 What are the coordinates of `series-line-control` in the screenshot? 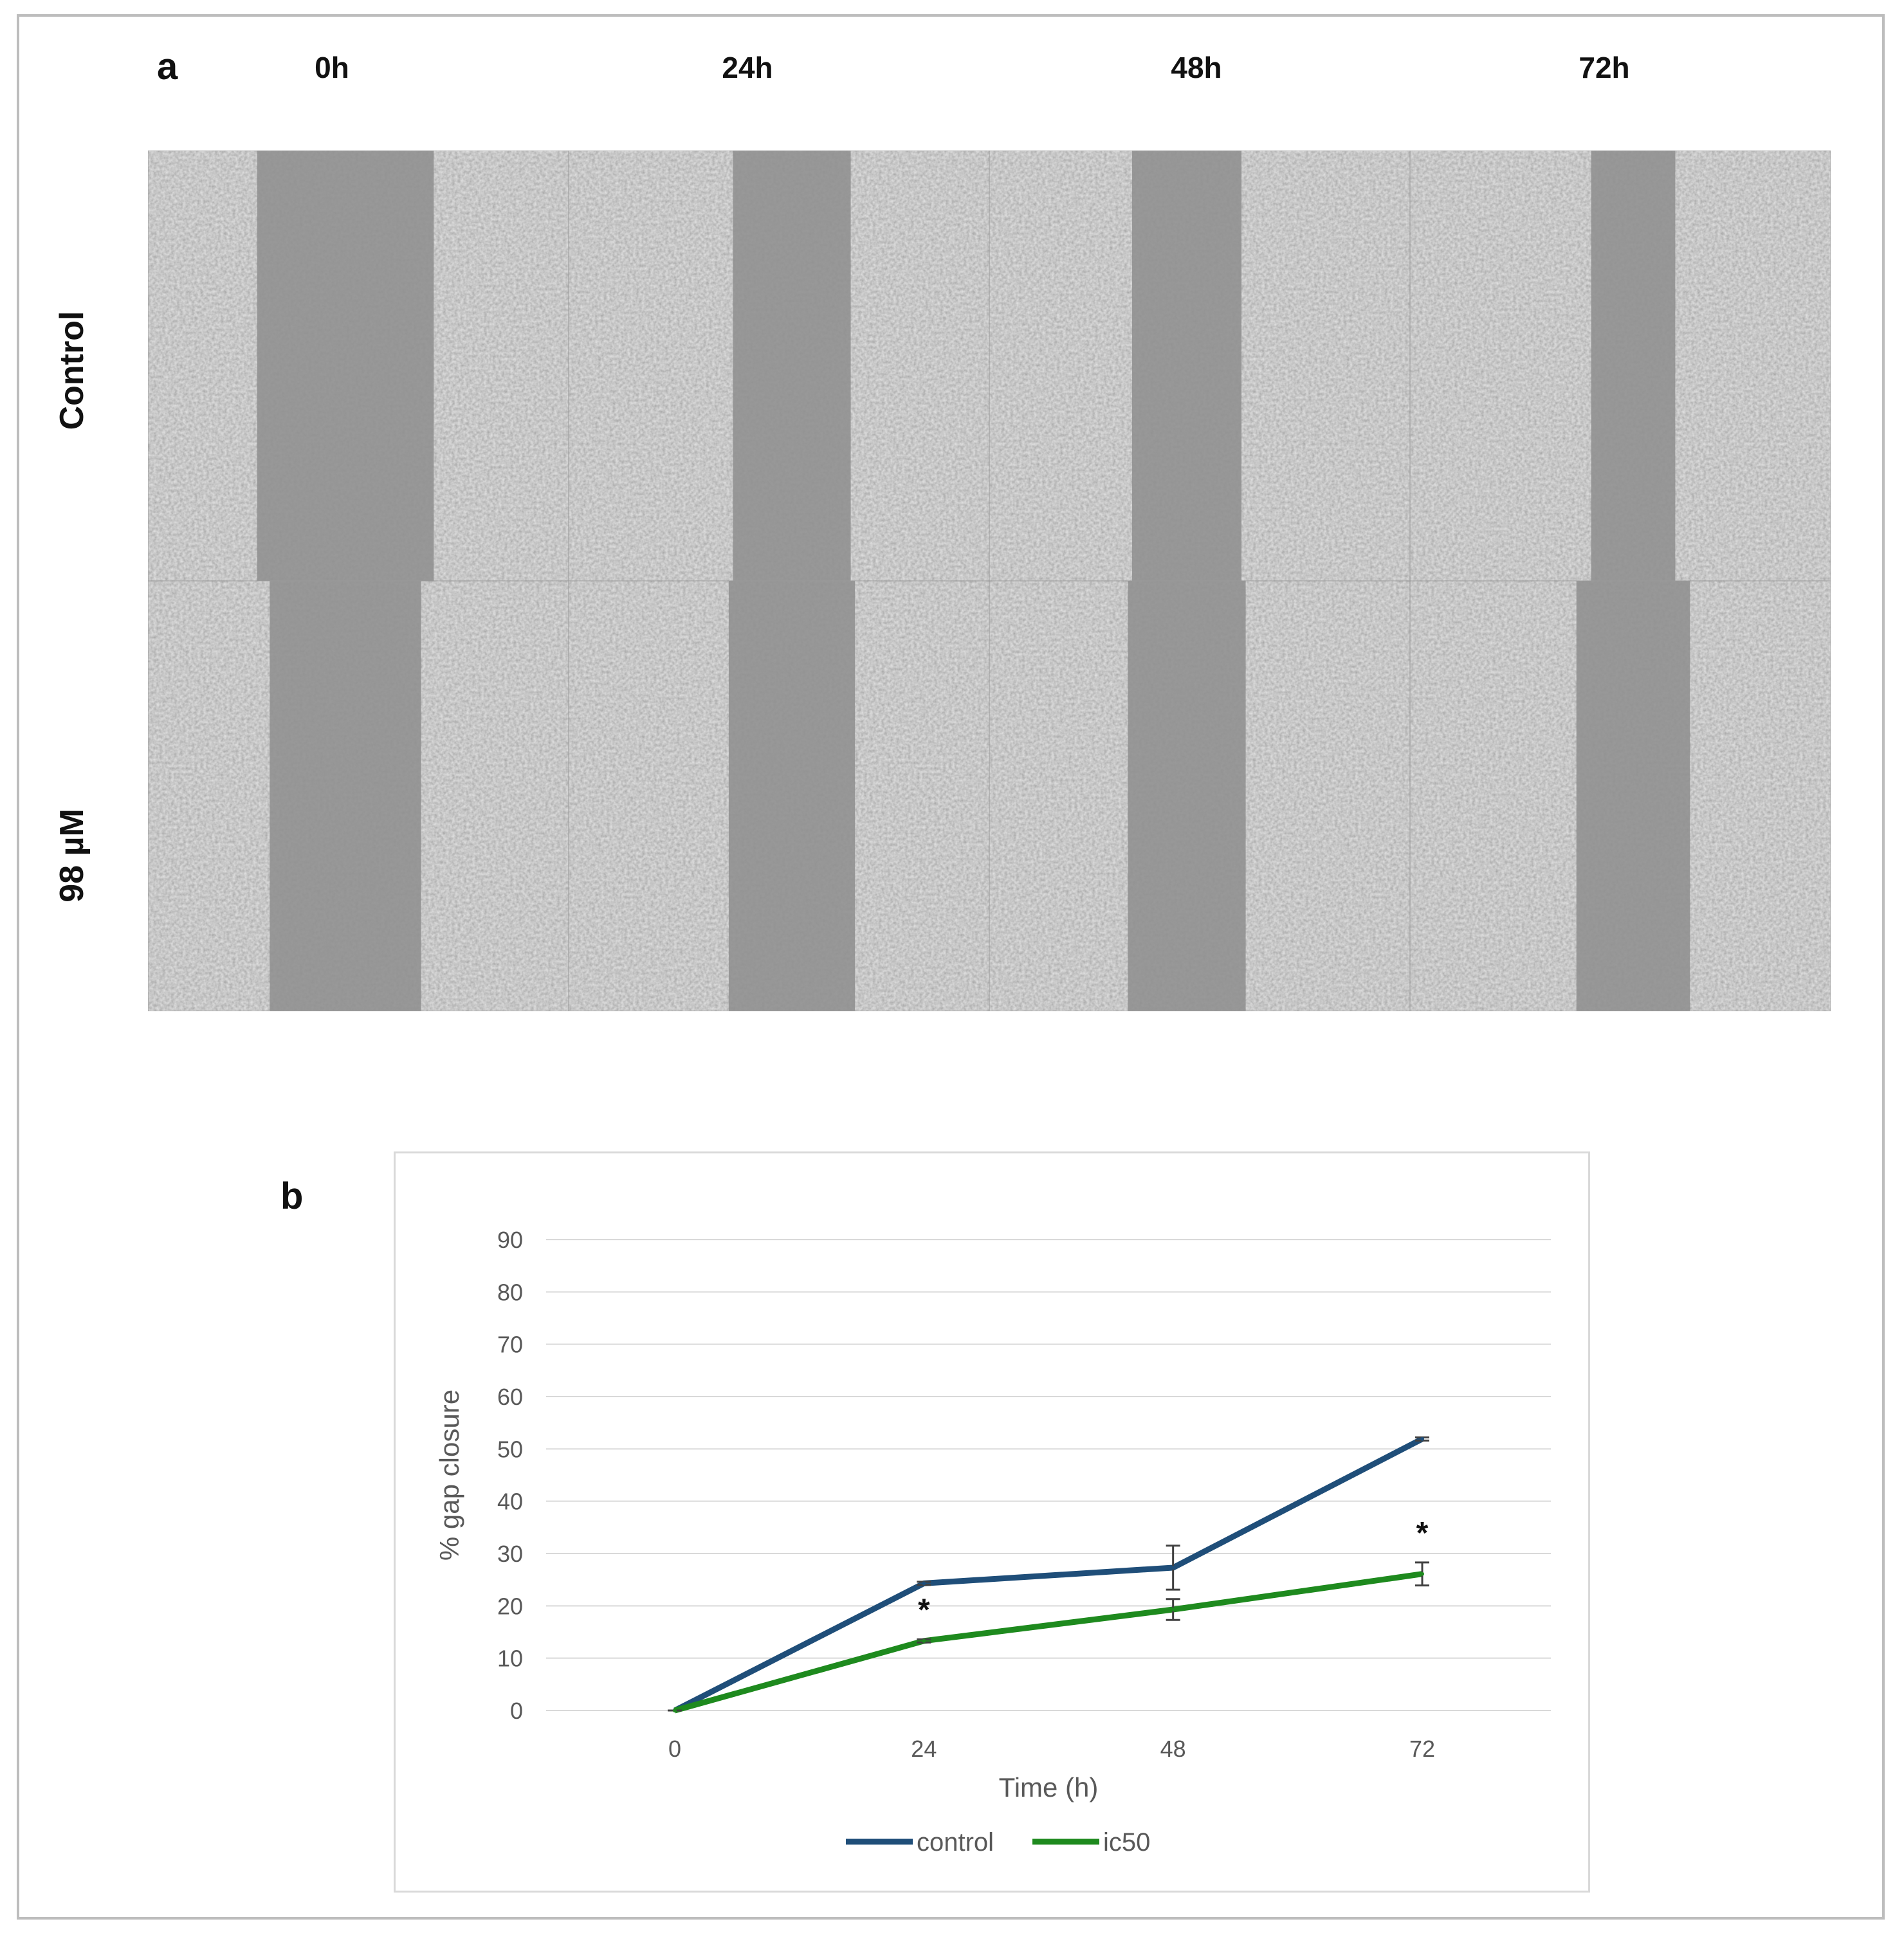 It's located at (1048, 1575).